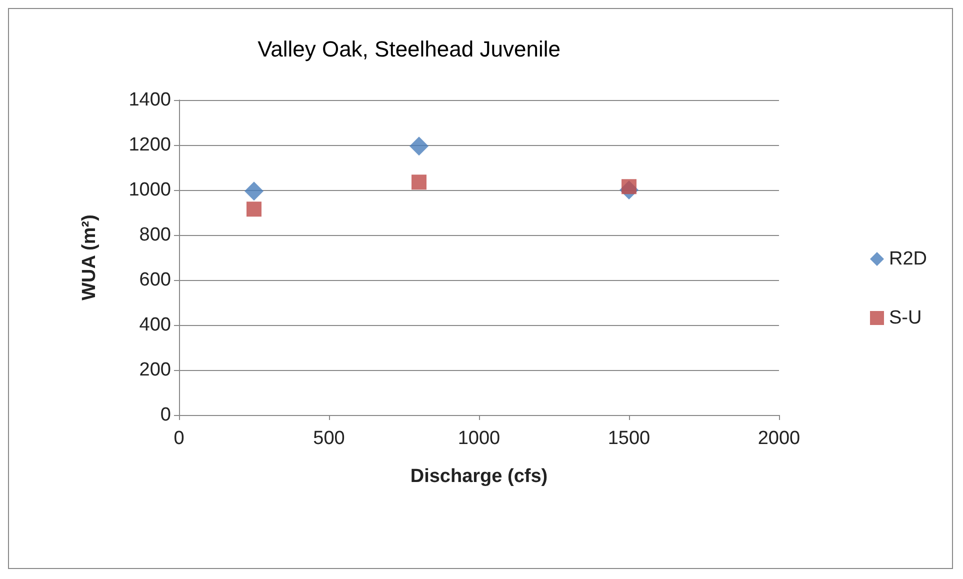 The image size is (963, 579). I want to click on x-tick-label: 500, so click(329, 438).